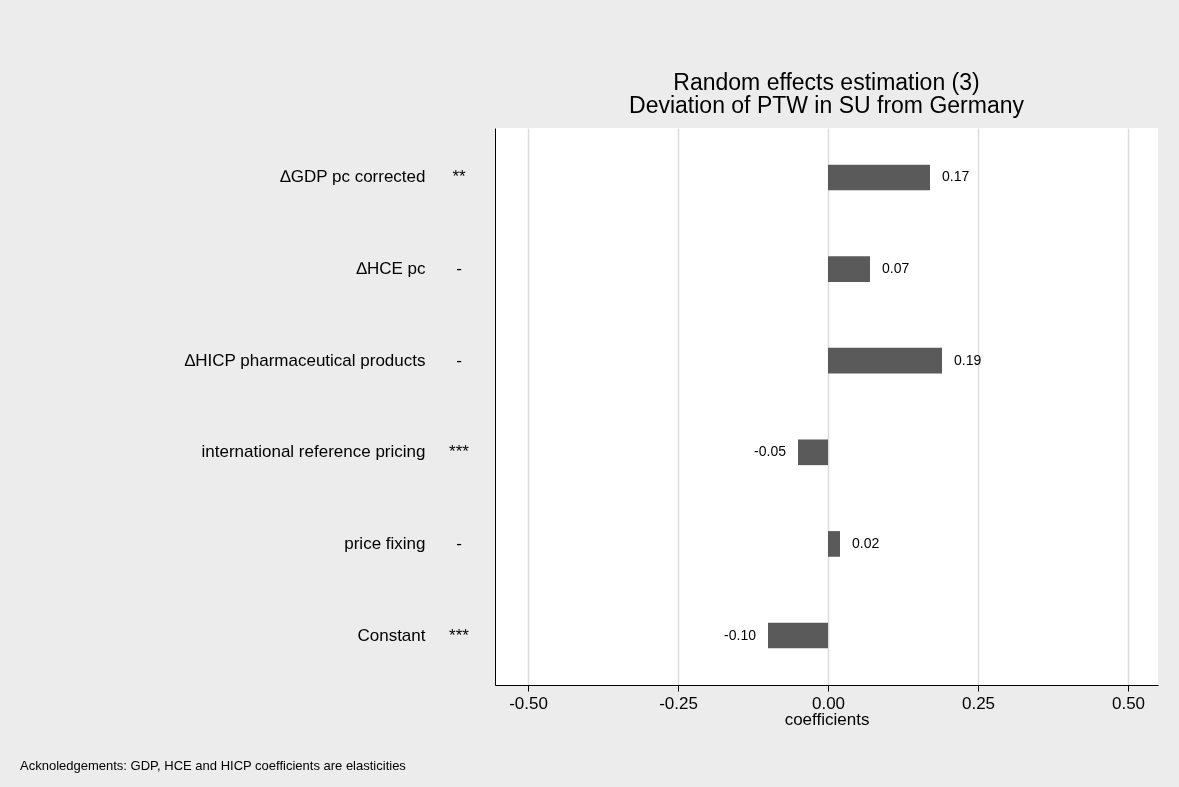 The image size is (1179, 787). I want to click on y-tick-label: ∆HICP pharmaceutical products, so click(305, 360).